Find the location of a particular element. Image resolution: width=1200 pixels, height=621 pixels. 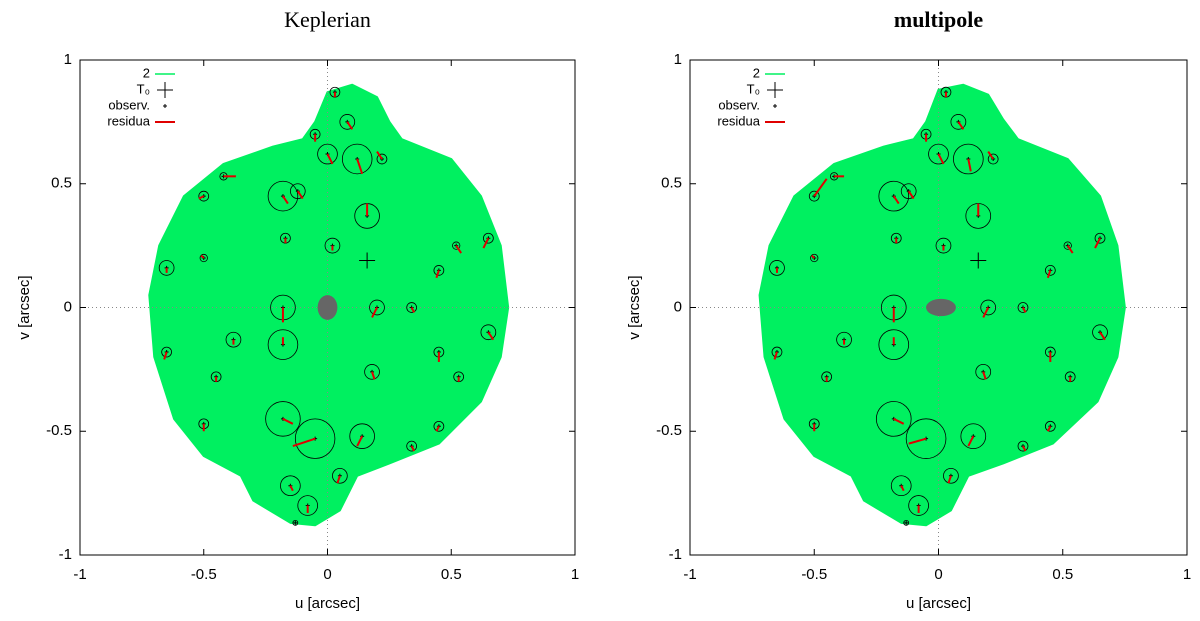

y-tick-label: -1 is located at coordinates (675, 554).